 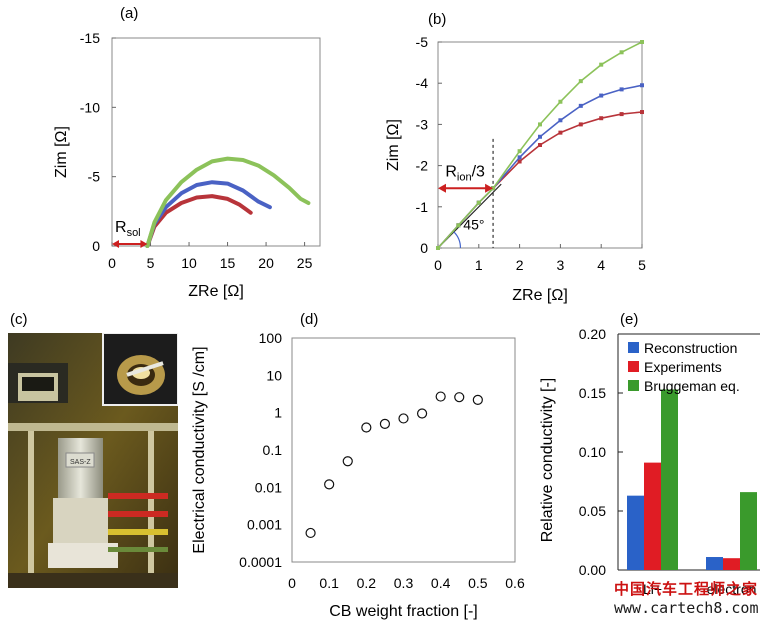 What do you see at coordinates (690, 348) in the screenshot?
I see `chart-e-legend-label: Reconstruction` at bounding box center [690, 348].